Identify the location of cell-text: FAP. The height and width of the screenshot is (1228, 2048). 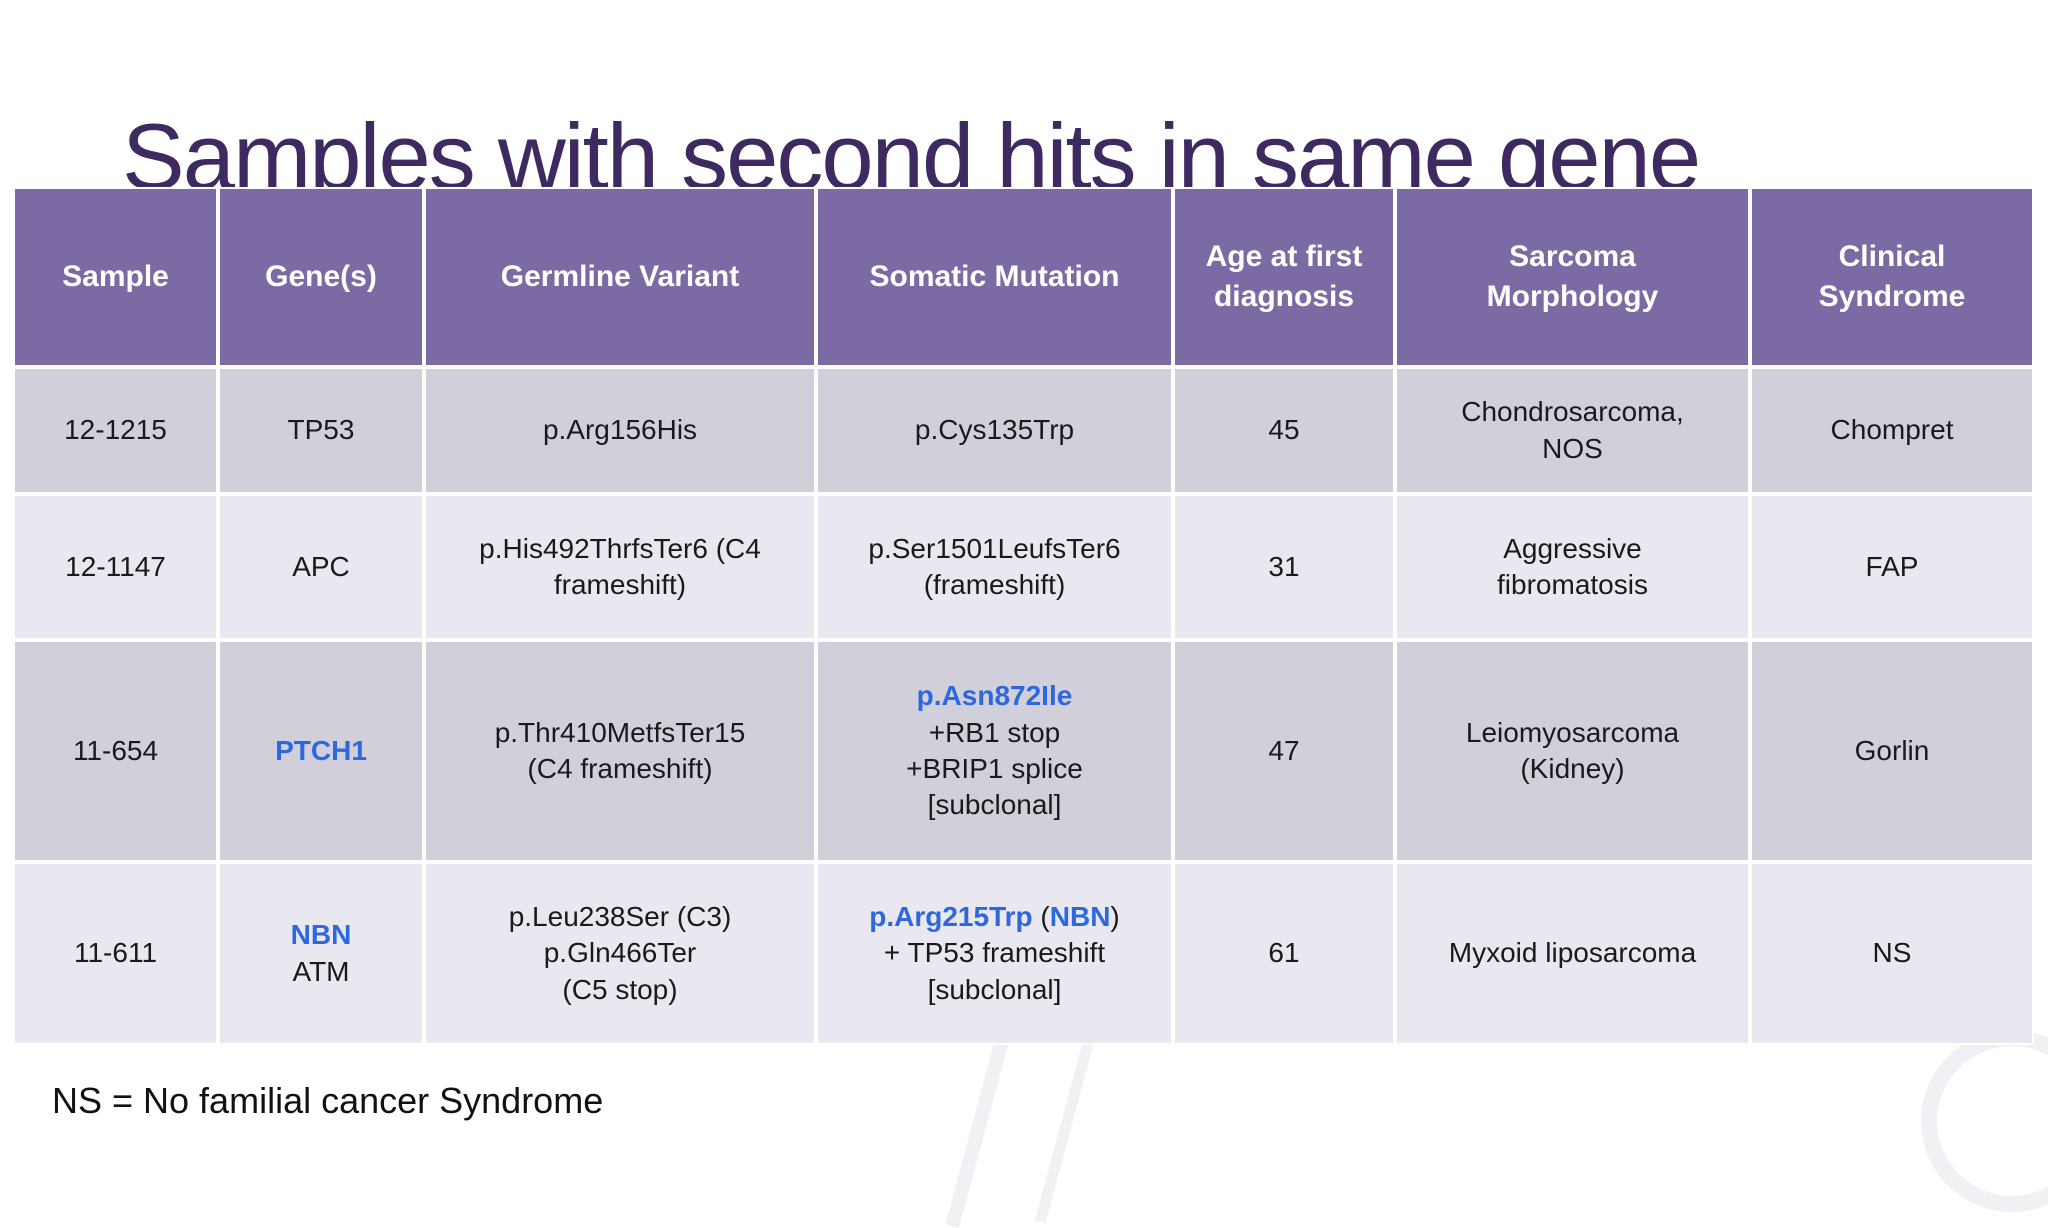
(1892, 566).